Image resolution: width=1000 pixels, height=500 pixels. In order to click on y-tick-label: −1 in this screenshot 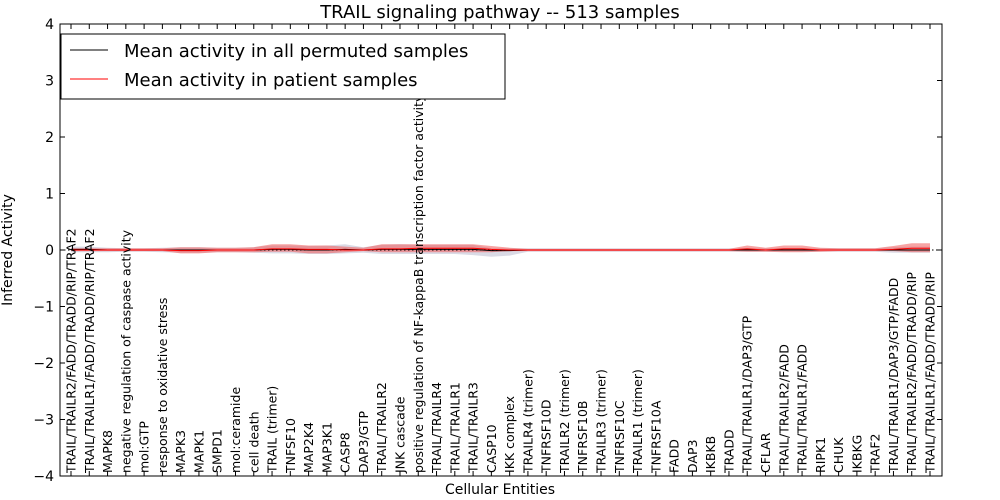, I will do `click(43, 308)`.